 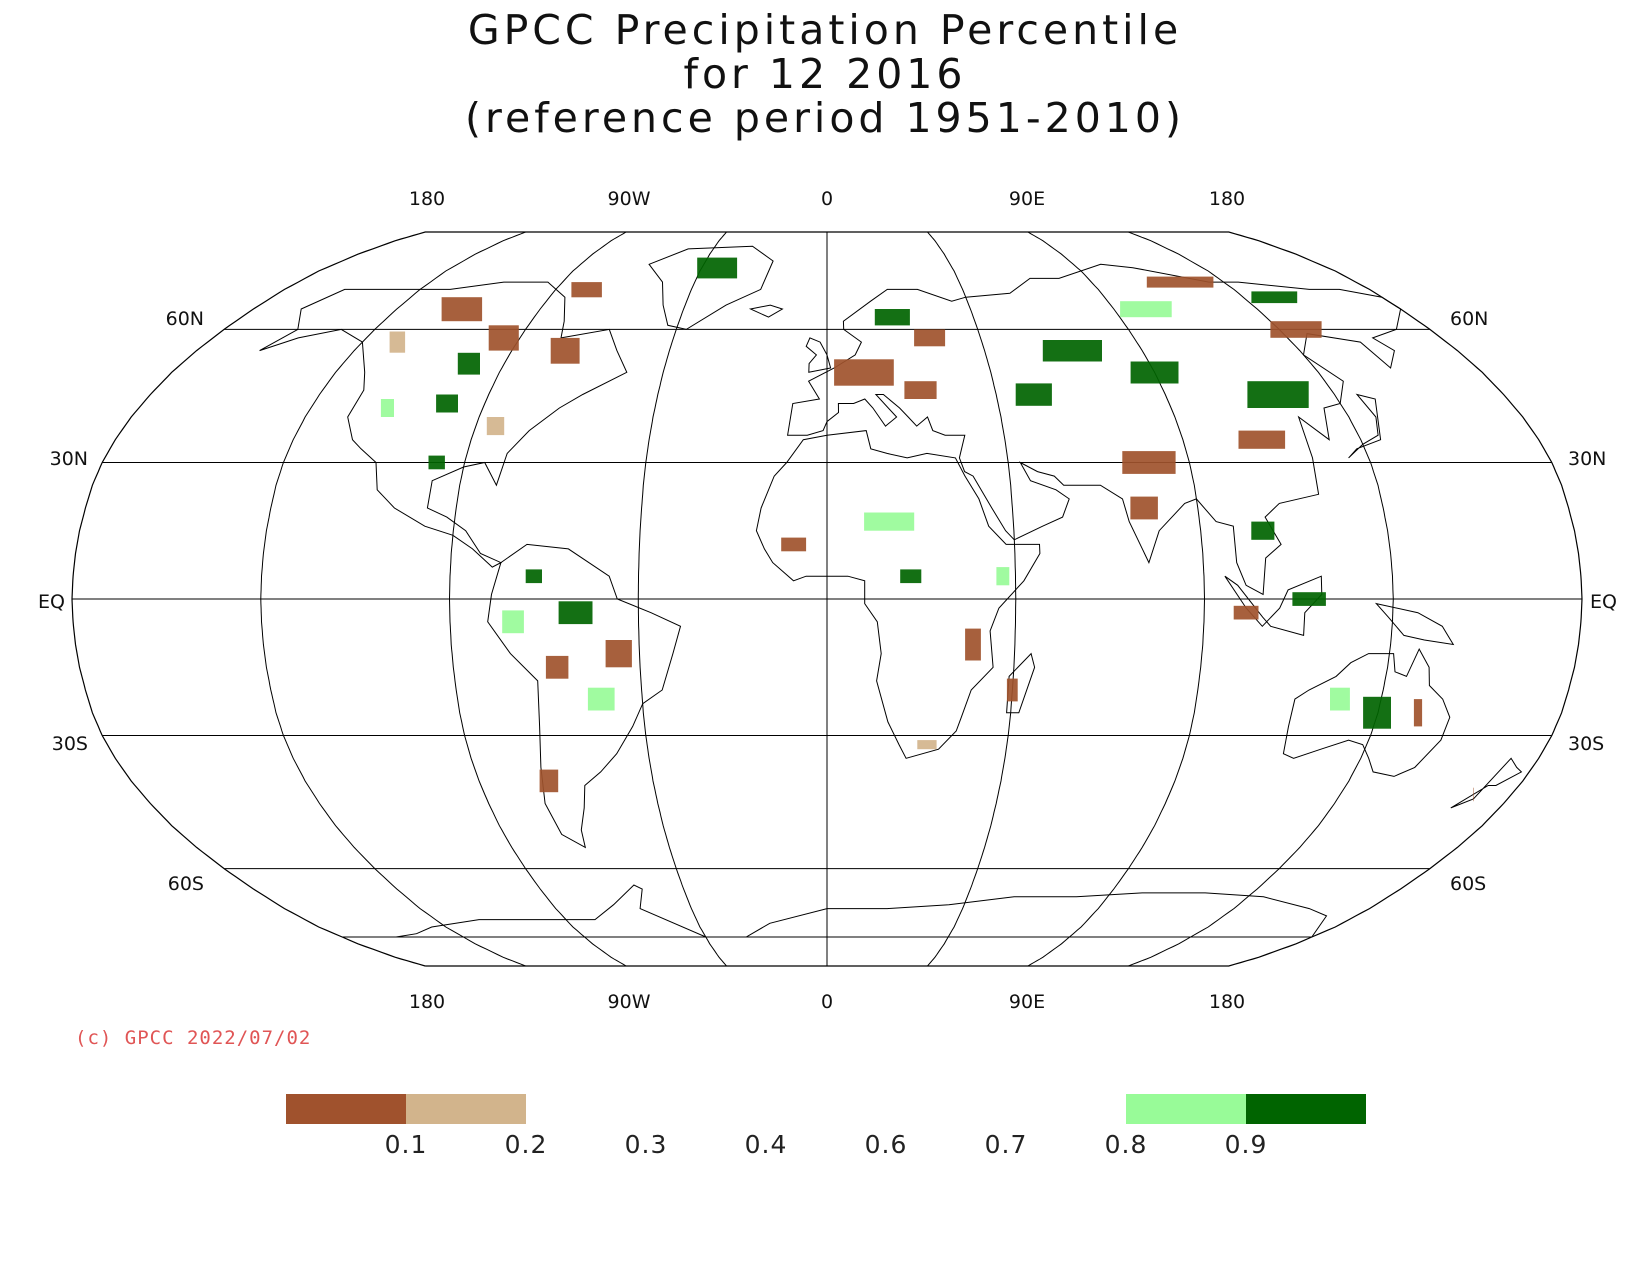 What do you see at coordinates (1027, 1002) in the screenshot?
I see `lon-label-bottom-90e: 90E` at bounding box center [1027, 1002].